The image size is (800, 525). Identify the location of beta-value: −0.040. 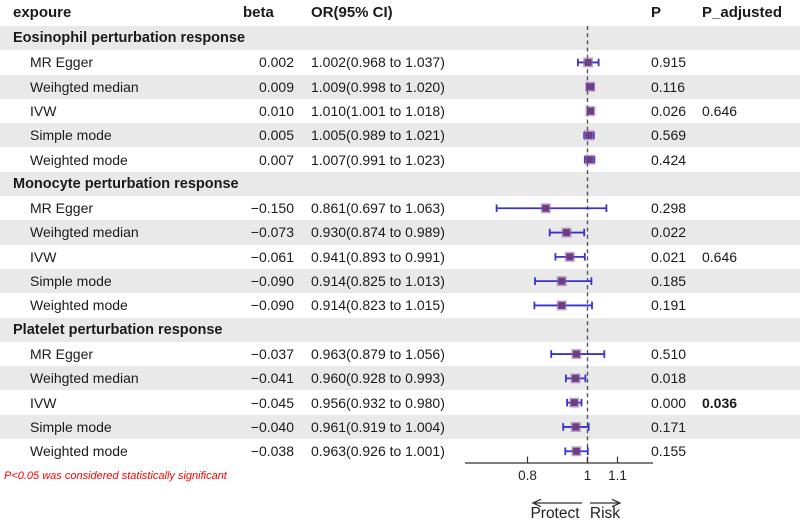
(272, 426).